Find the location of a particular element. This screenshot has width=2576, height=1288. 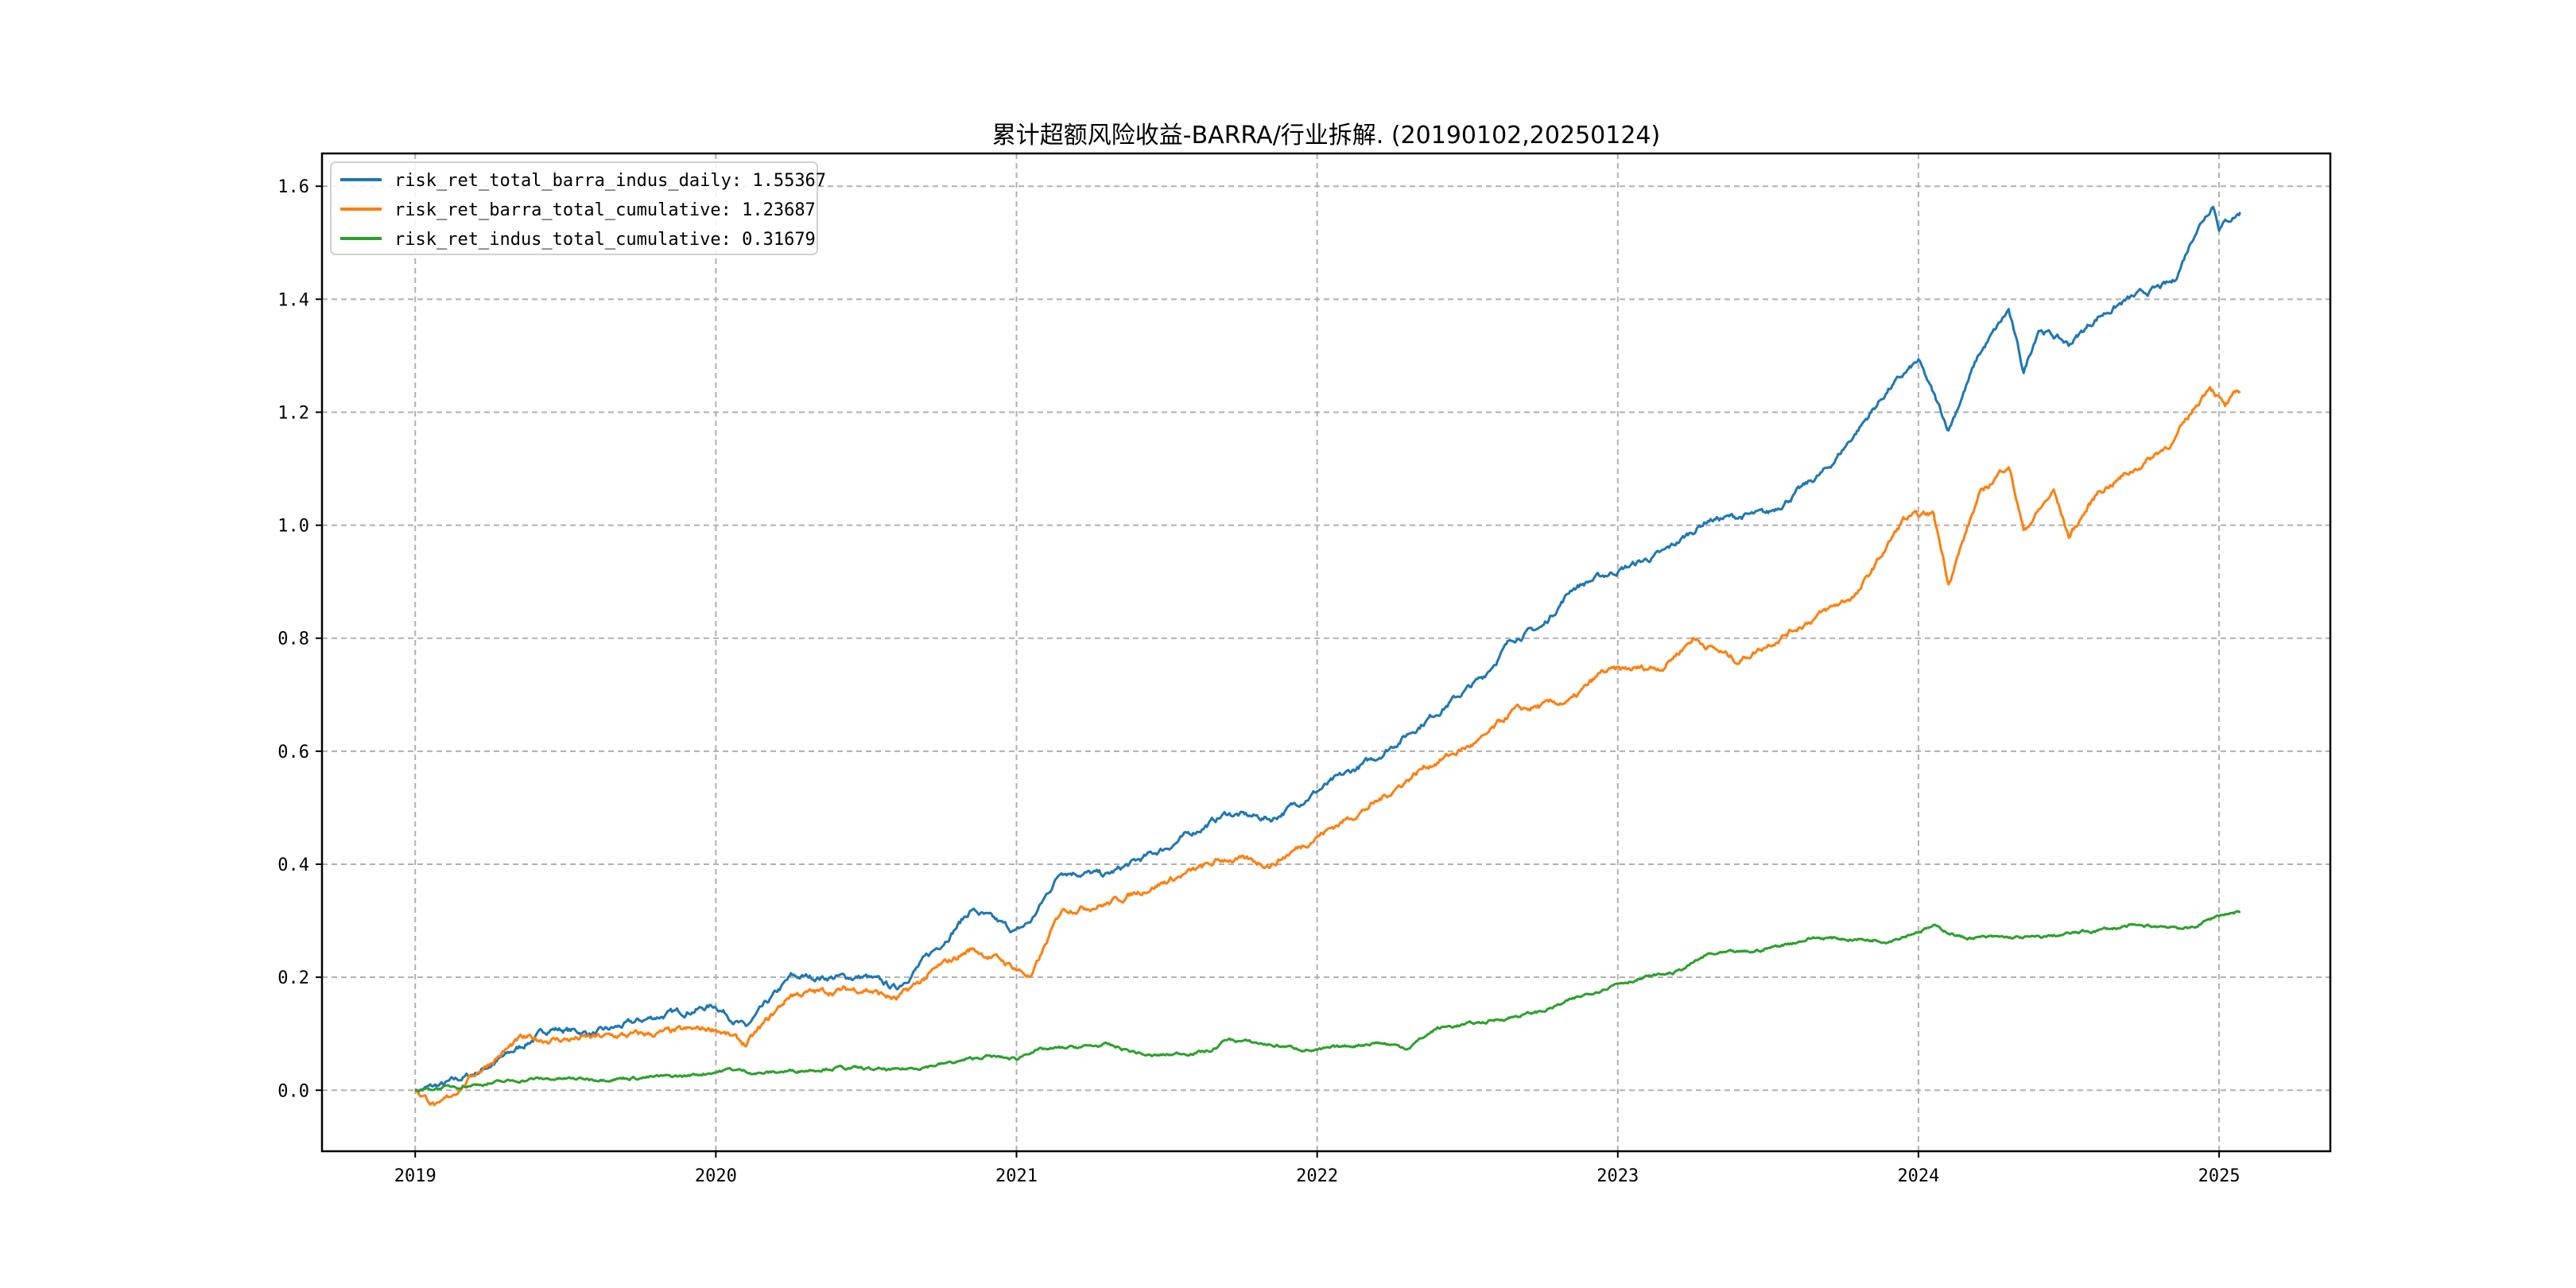

y-tick-label: 0.2 is located at coordinates (293, 978).